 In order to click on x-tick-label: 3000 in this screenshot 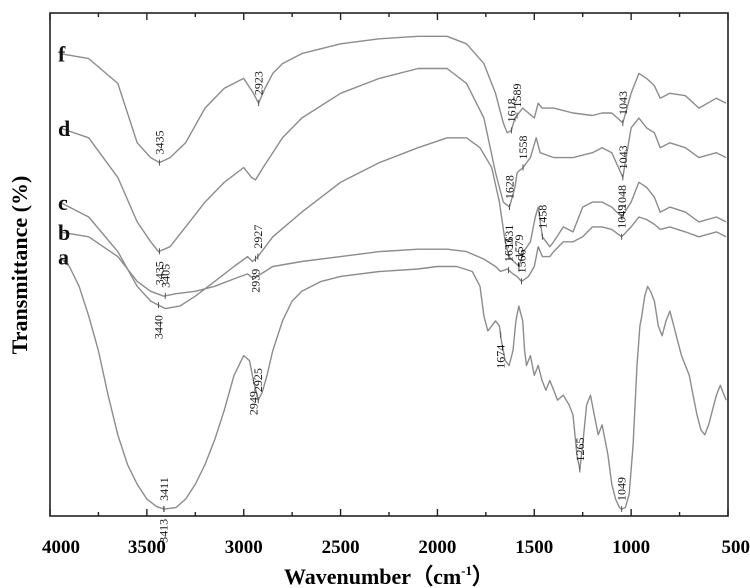, I will do `click(244, 547)`.